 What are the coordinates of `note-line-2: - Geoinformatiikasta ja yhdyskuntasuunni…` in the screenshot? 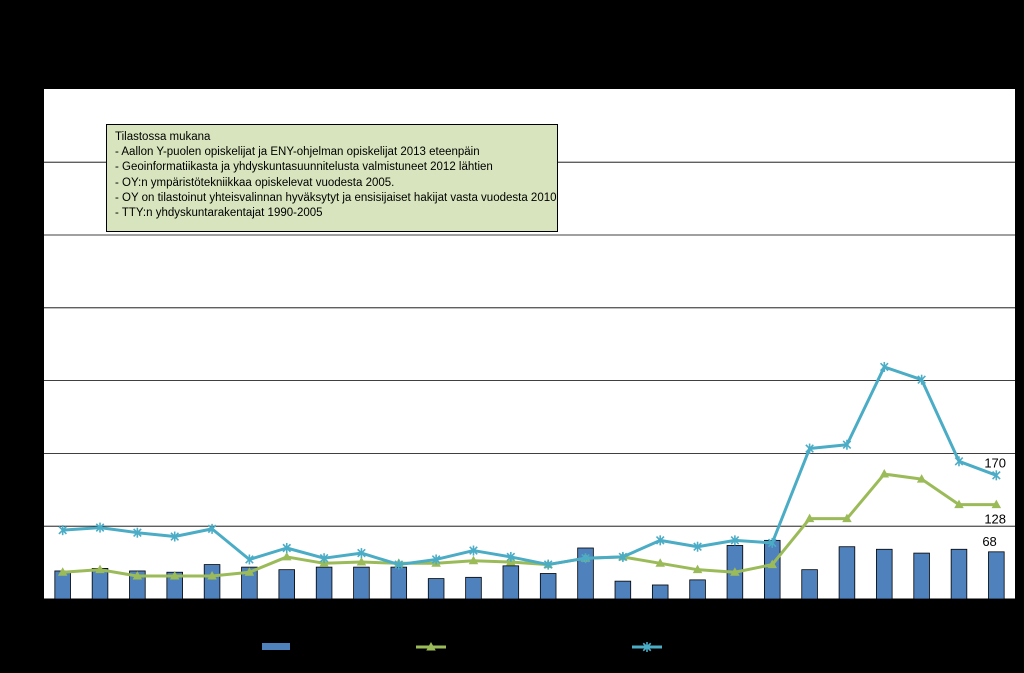 It's located at (304, 167).